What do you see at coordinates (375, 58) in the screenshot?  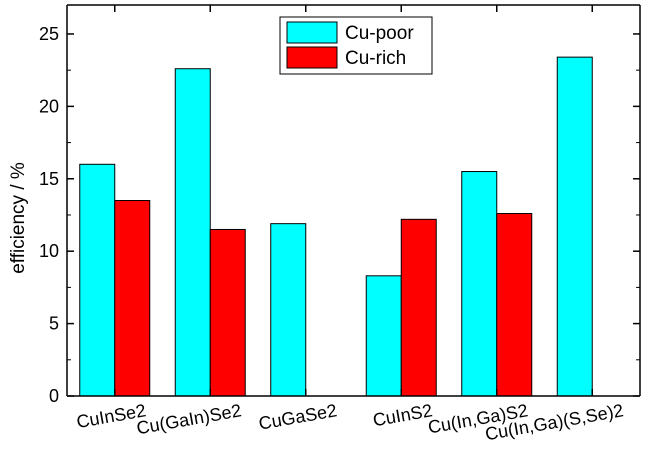 I see `legend-label-cu-rich: Cu-rich` at bounding box center [375, 58].